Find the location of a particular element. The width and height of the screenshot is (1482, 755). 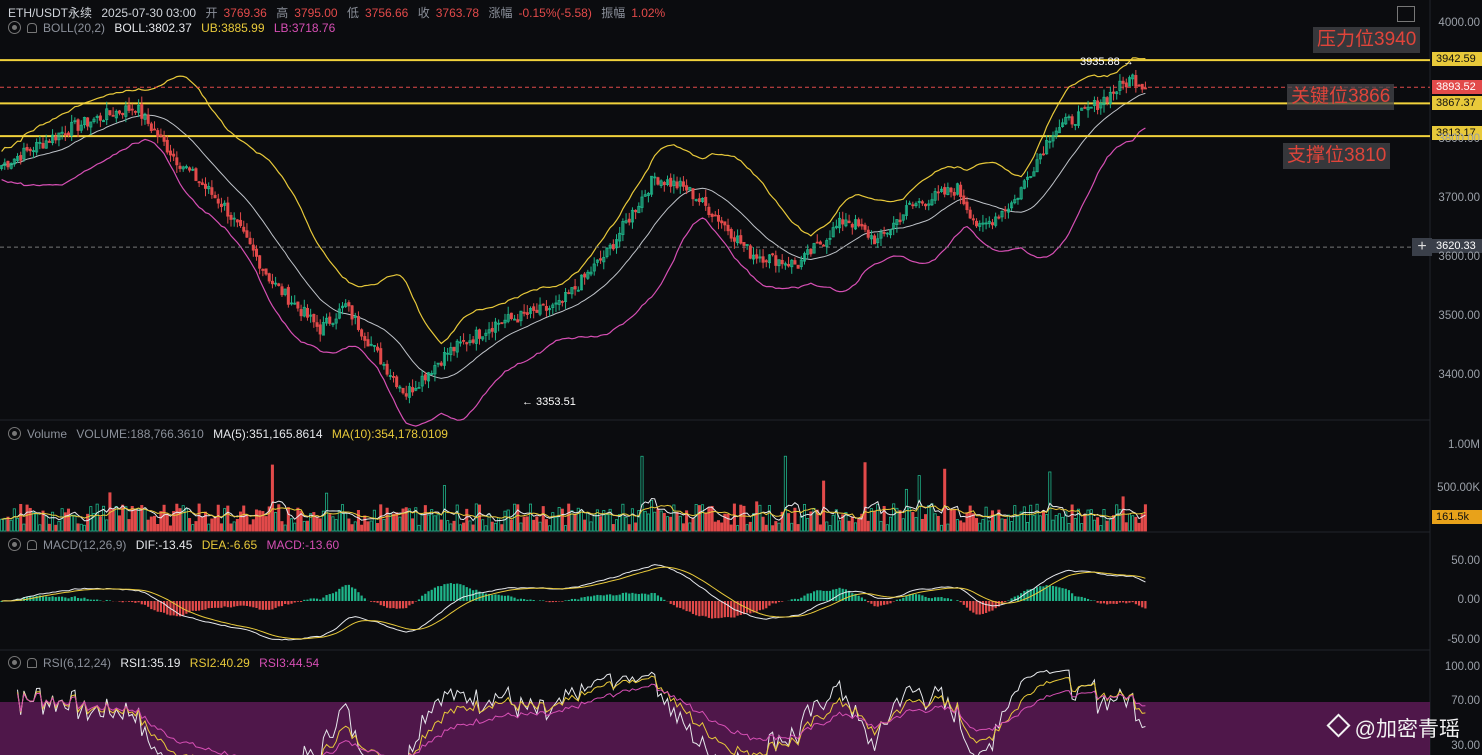

add-alert-button: + is located at coordinates (1422, 247).